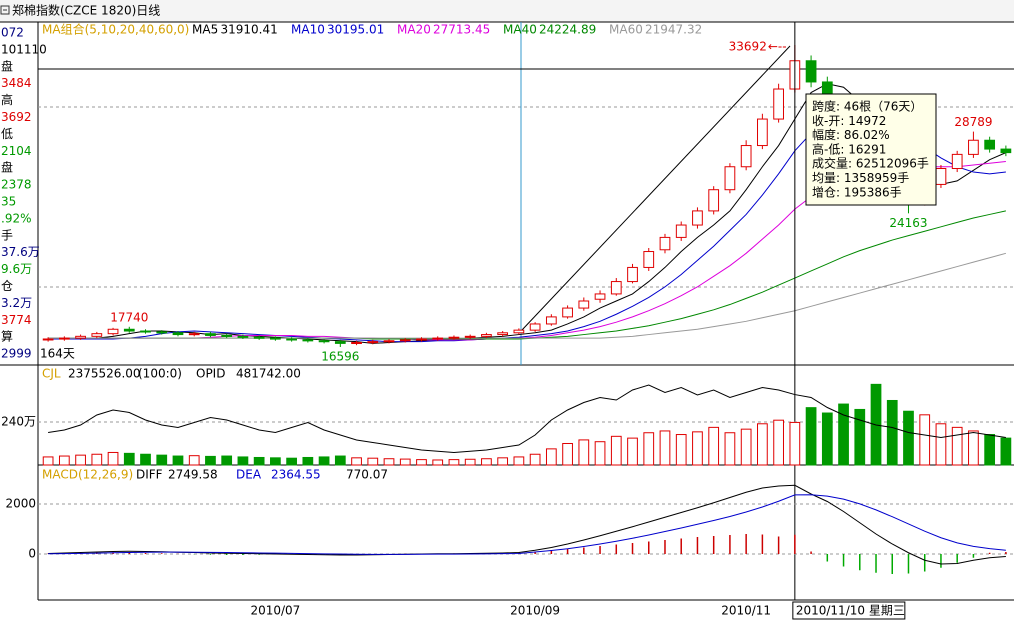 This screenshot has width=1014, height=620. Describe the element at coordinates (849, 148) in the screenshot. I see `tooltip-line: 高-低: 16291` at that location.